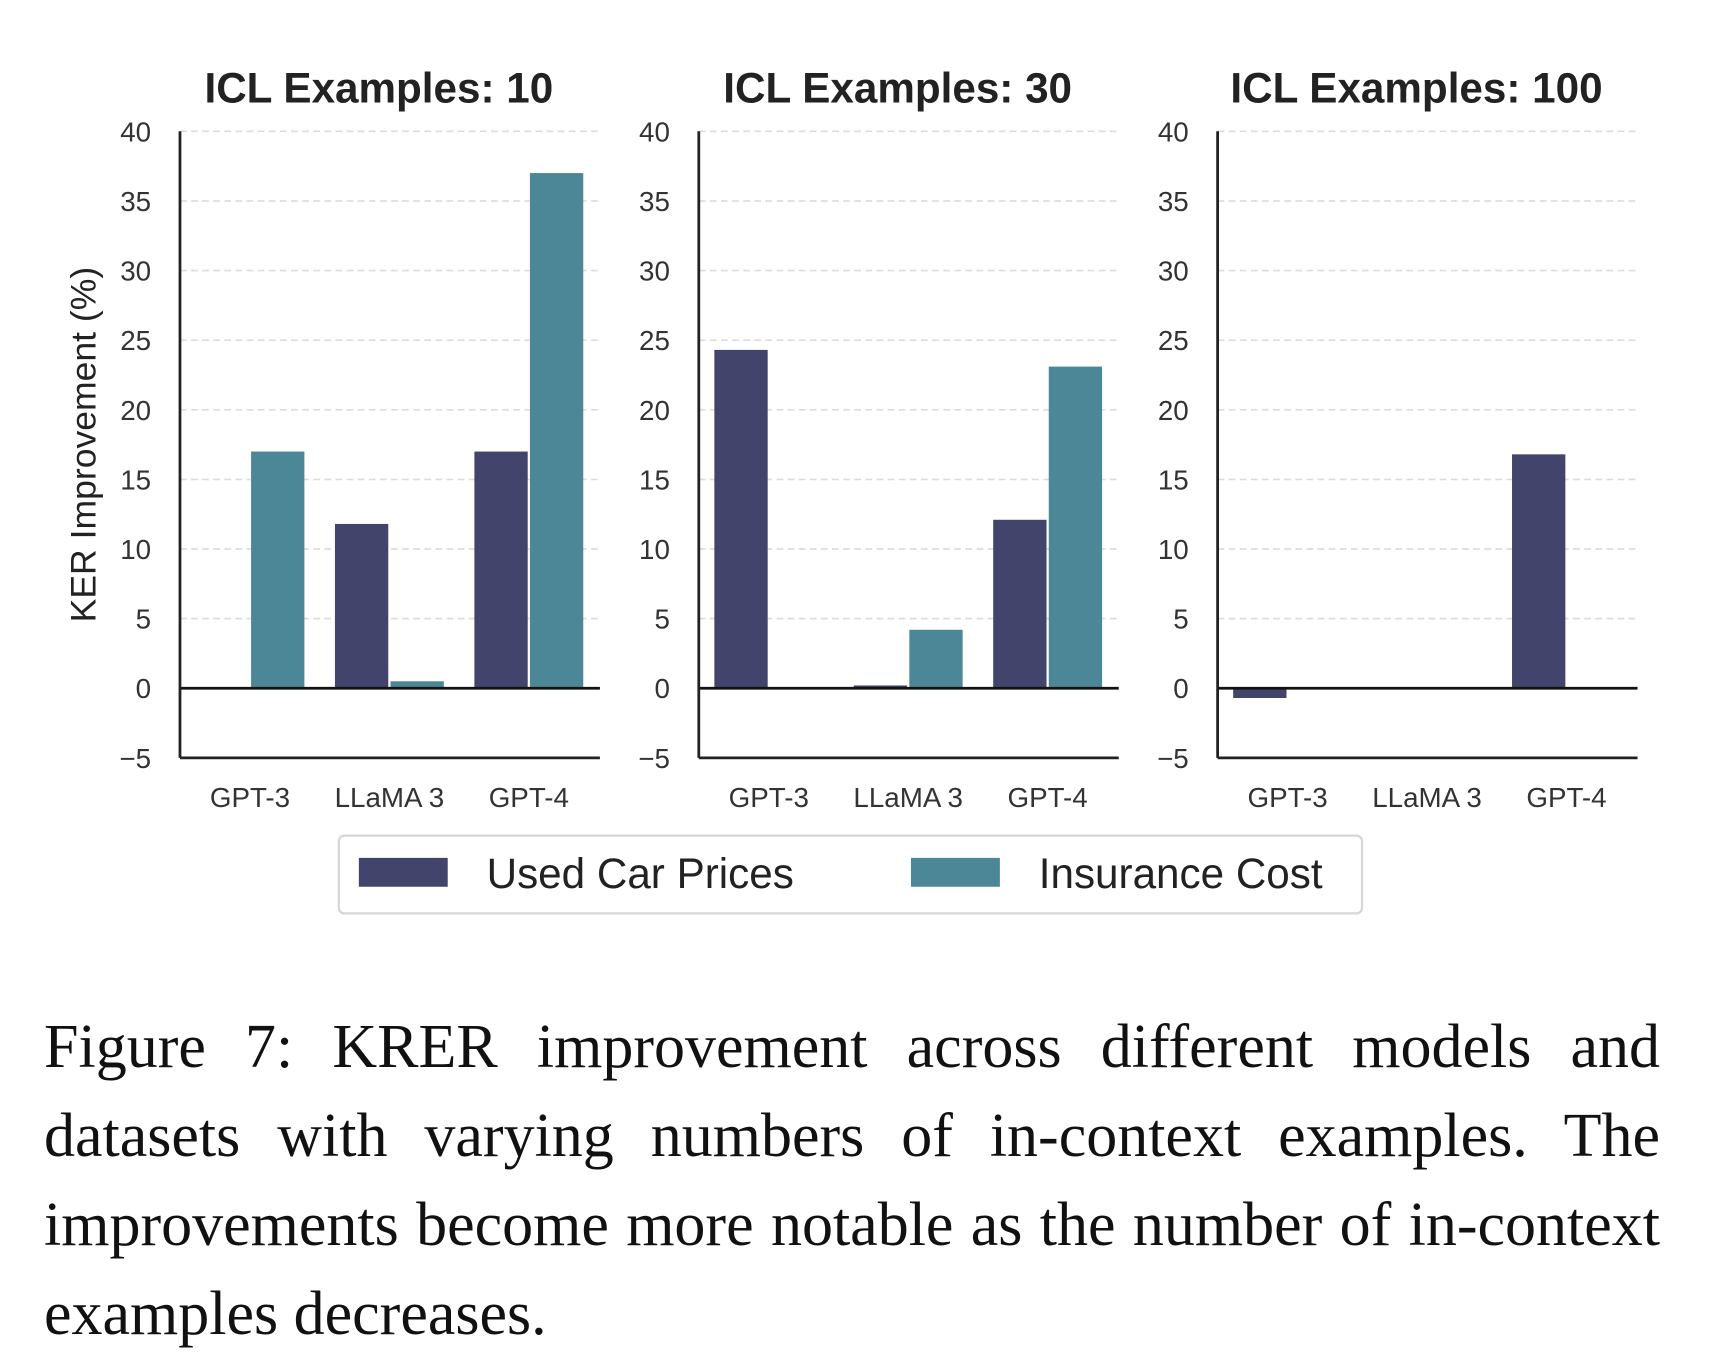 The height and width of the screenshot is (1368, 1722). What do you see at coordinates (1181, 873) in the screenshot?
I see `legend-label: Insurance Cost` at bounding box center [1181, 873].